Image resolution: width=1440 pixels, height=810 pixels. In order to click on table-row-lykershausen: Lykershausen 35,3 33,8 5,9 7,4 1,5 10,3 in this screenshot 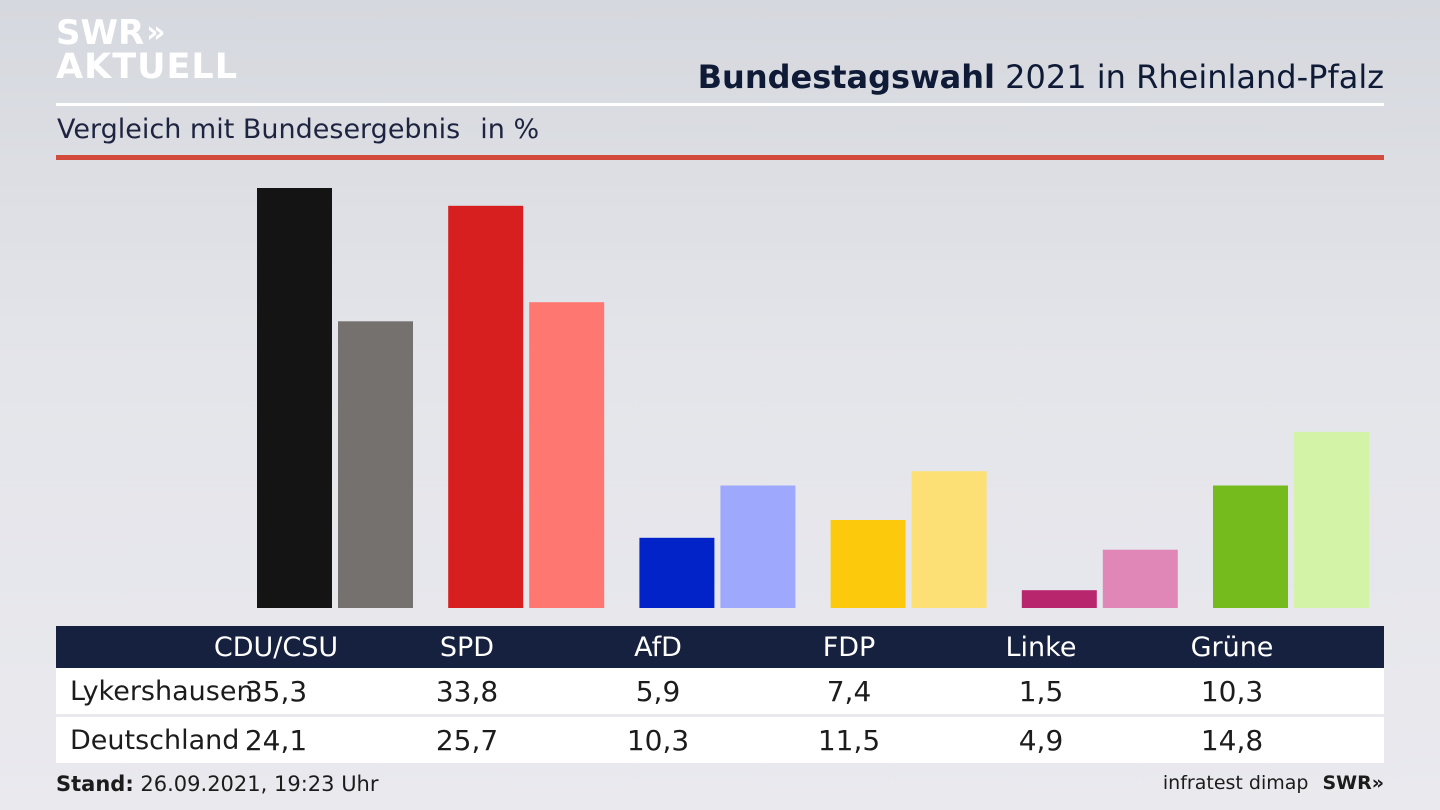, I will do `click(720, 691)`.